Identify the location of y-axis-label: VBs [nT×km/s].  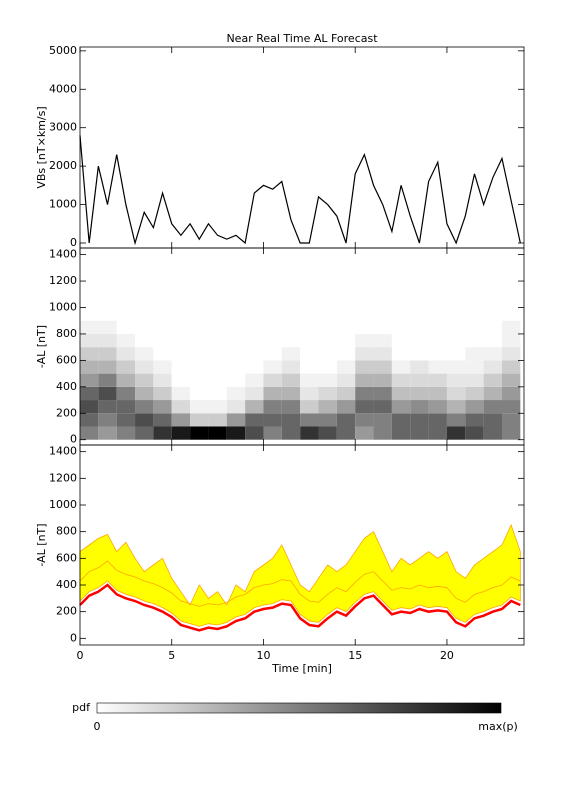
(41, 147).